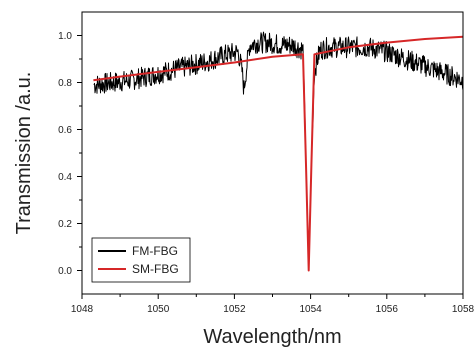  I want to click on x-tick-label: 1054, so click(310, 309).